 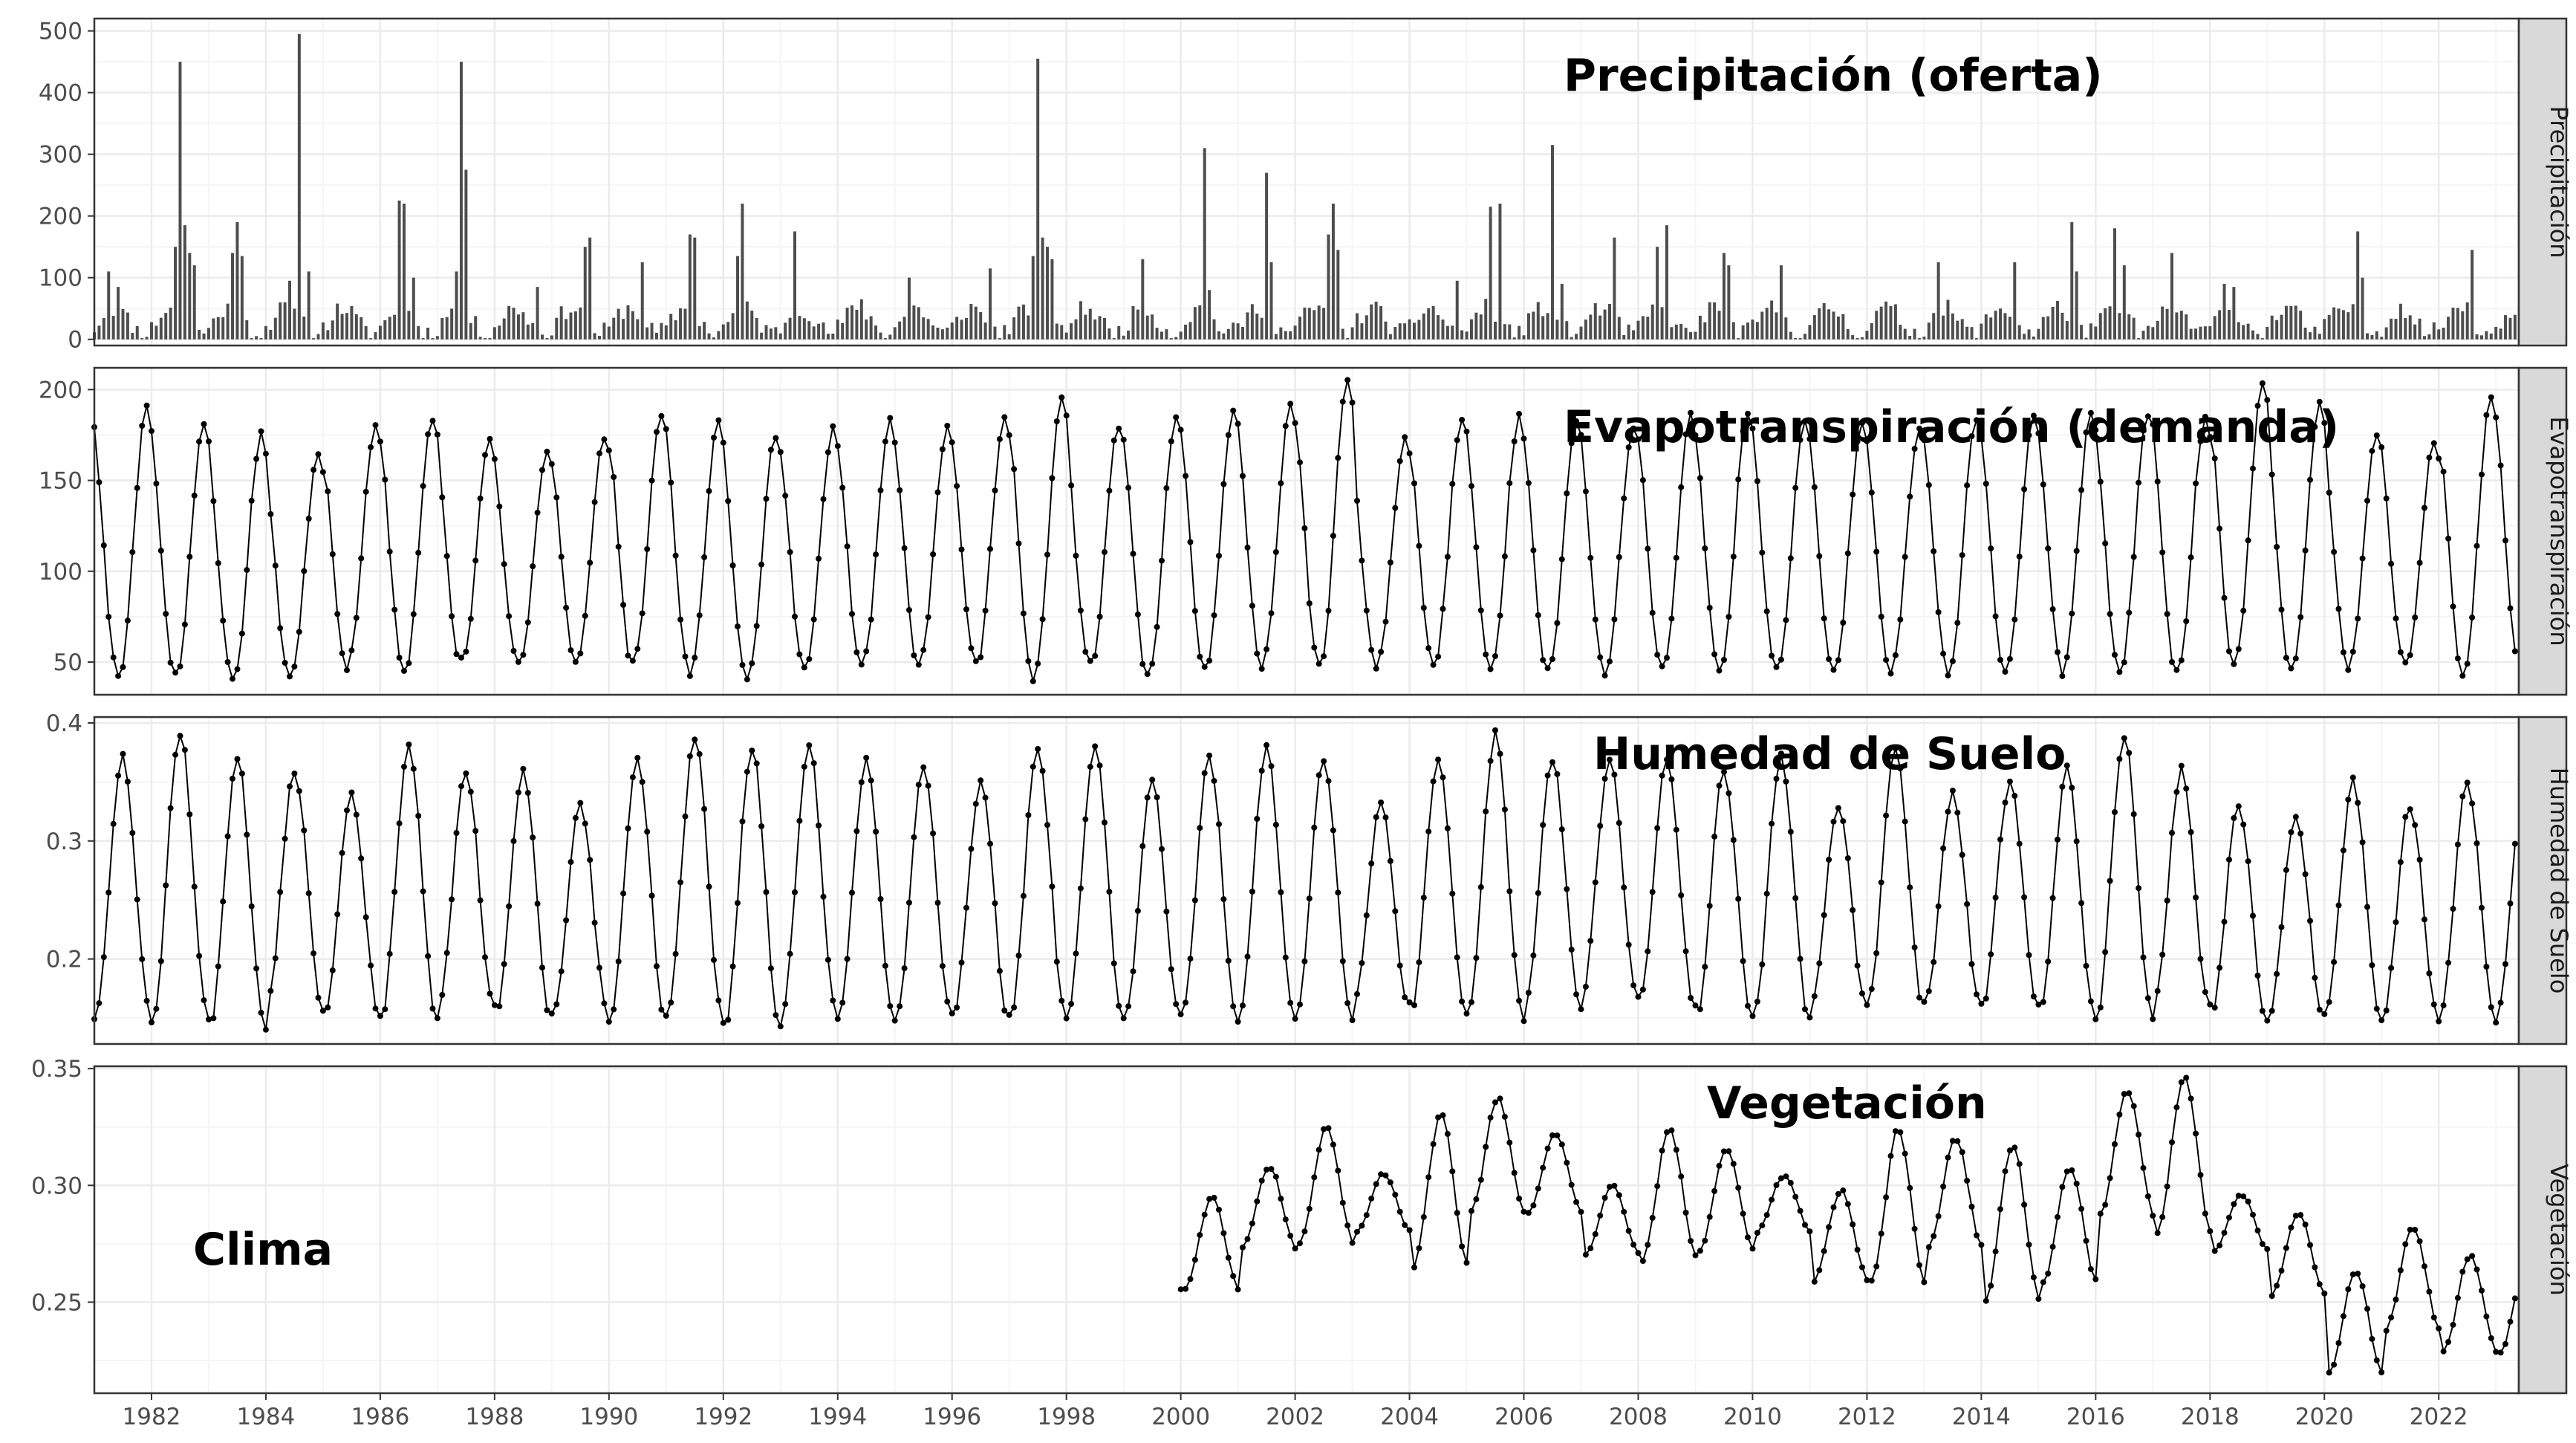 What do you see at coordinates (61, 217) in the screenshot?
I see `y-tick-label: 200` at bounding box center [61, 217].